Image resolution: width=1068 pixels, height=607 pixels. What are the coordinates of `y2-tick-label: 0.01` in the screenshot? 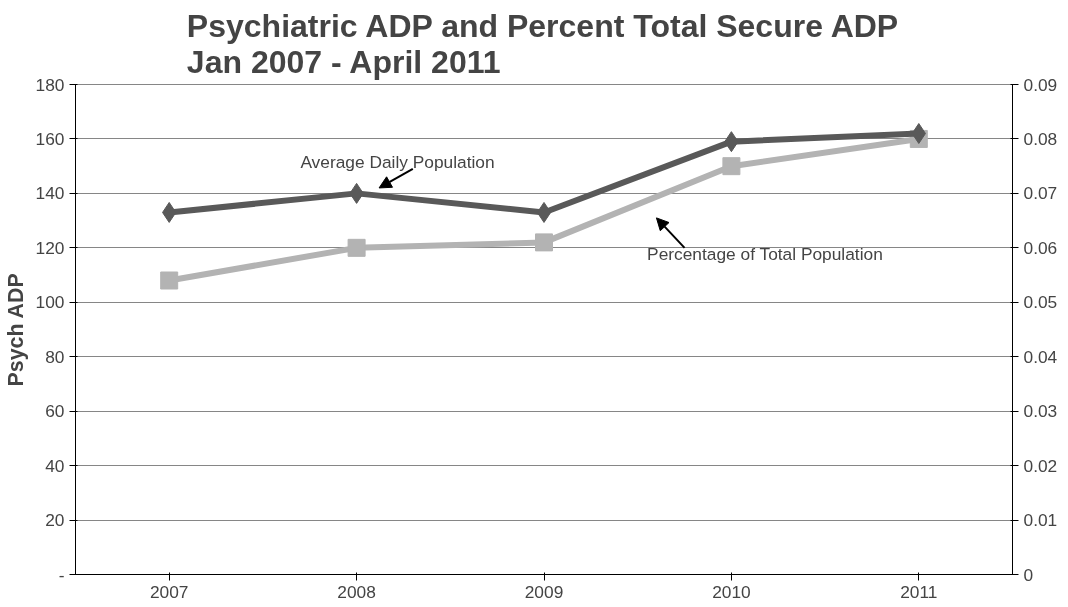 It's located at (1040, 520).